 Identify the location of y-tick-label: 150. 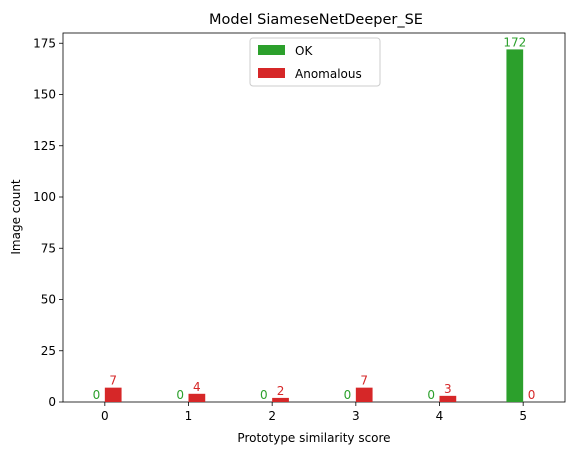
(44, 95).